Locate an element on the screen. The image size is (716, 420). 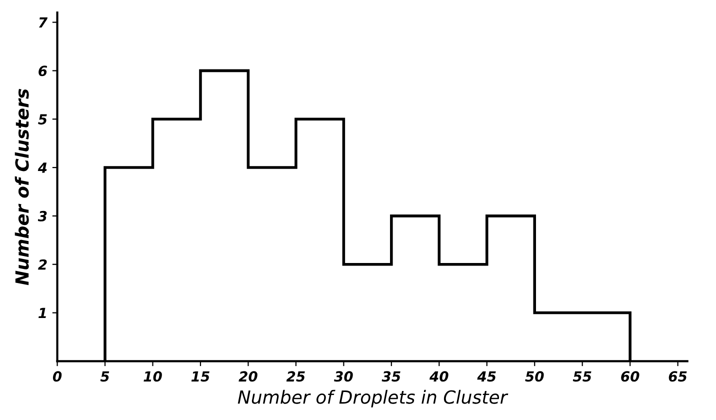
x-tick-label: 55 is located at coordinates (582, 376).